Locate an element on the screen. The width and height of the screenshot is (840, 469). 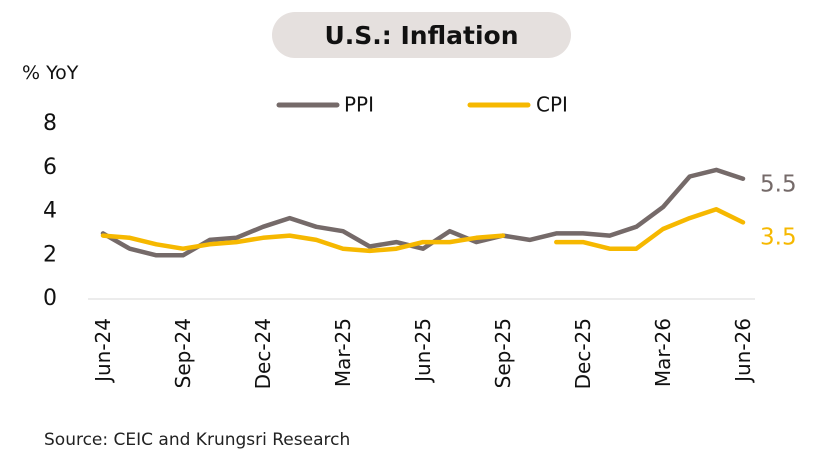
legend-label-ppi: PPI is located at coordinates (359, 105).